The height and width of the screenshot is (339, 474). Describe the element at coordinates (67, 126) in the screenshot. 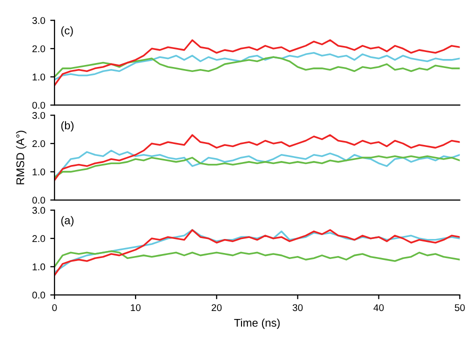

I see `annotation: (b)` at that location.